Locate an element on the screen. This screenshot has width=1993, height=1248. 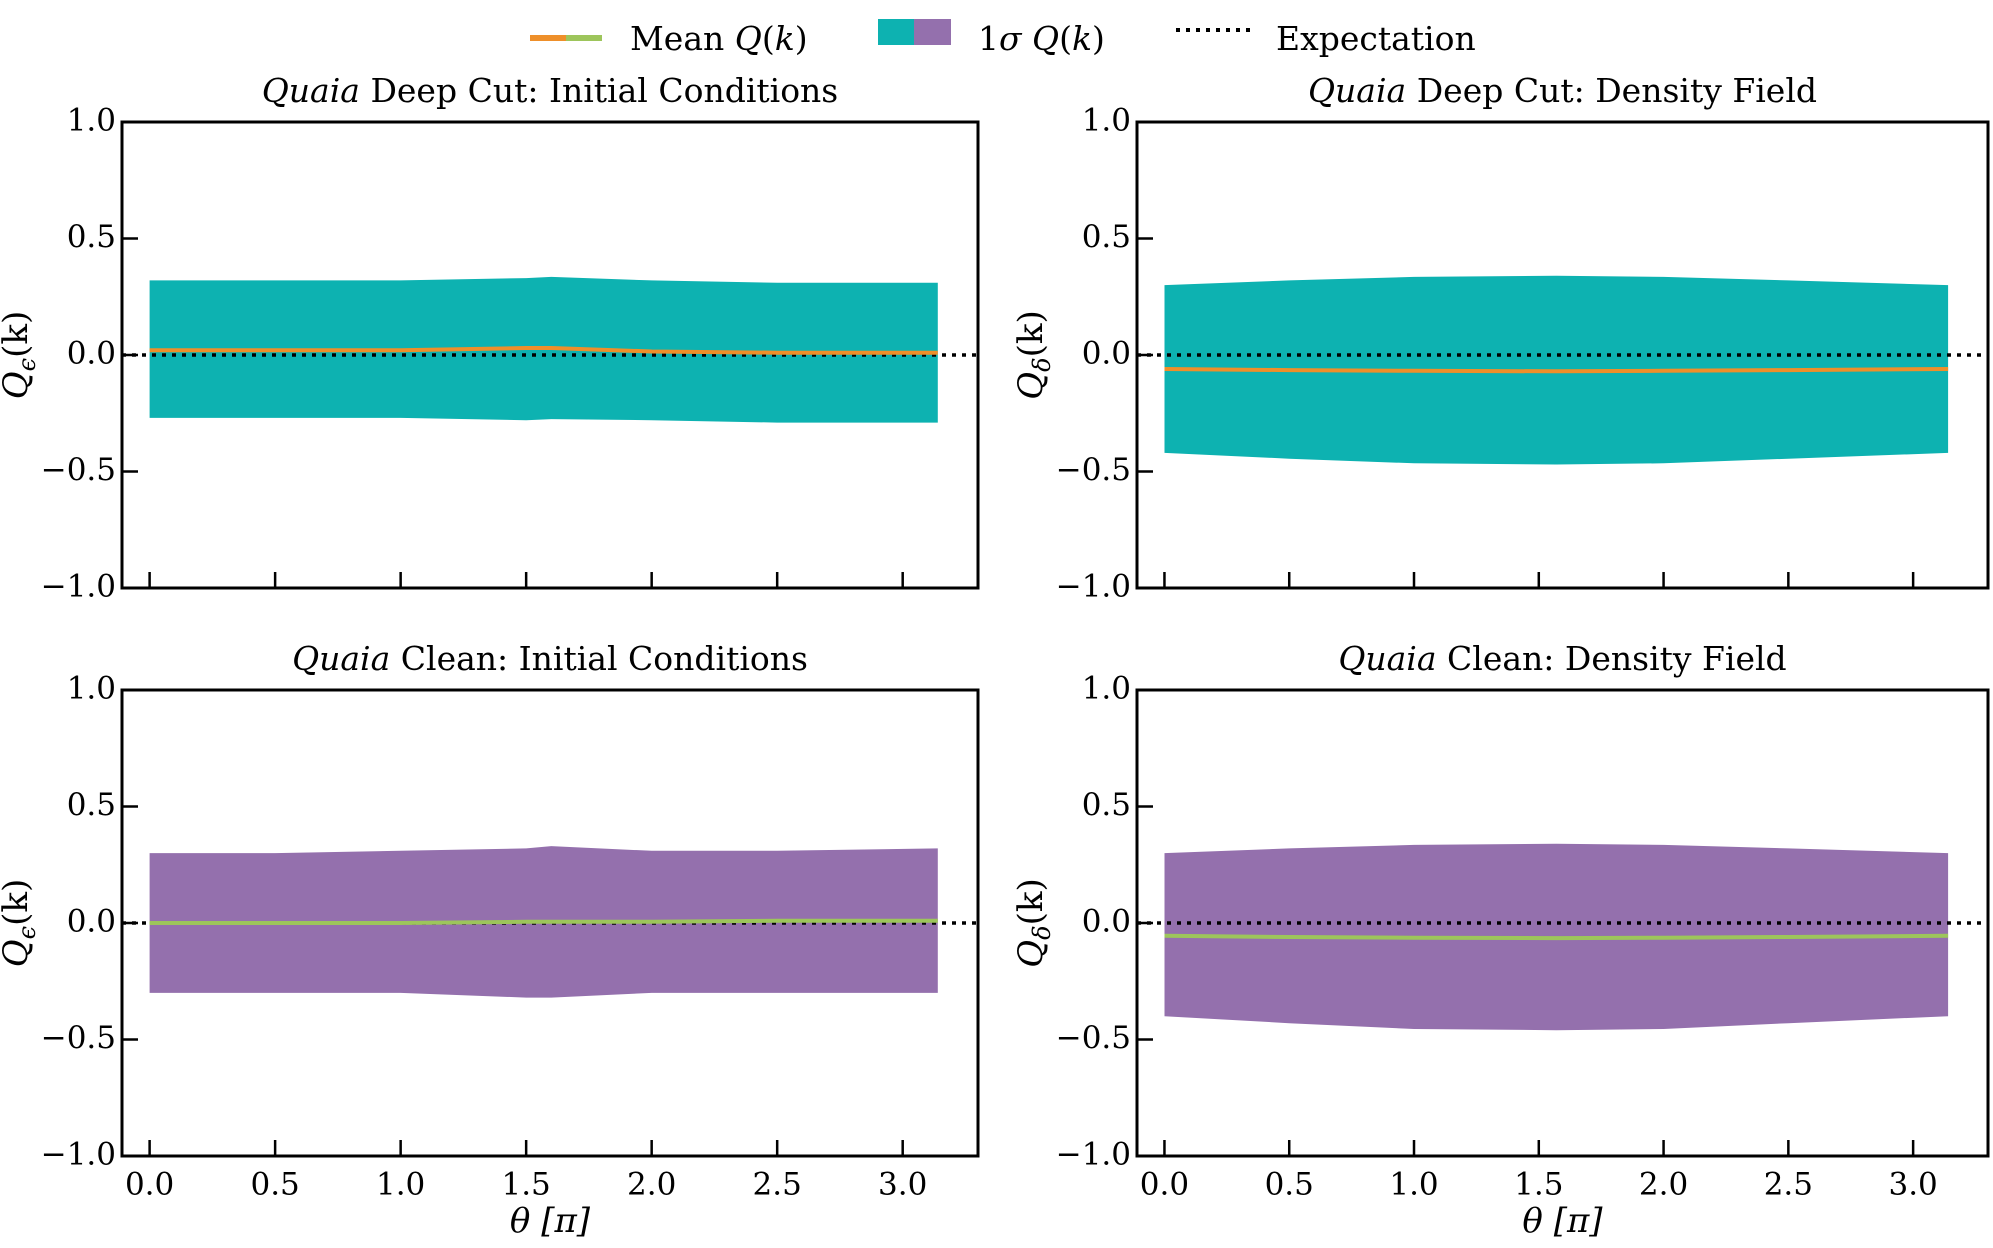
legend-band-deep is located at coordinates (896, 32).